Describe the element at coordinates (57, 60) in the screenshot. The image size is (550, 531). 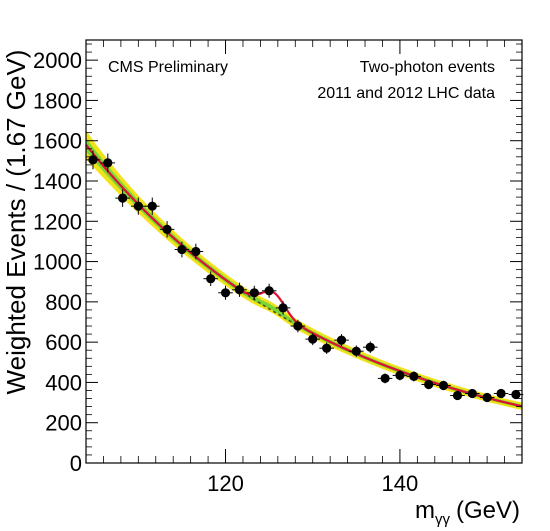
I see `y-tick-label: 2000` at that location.